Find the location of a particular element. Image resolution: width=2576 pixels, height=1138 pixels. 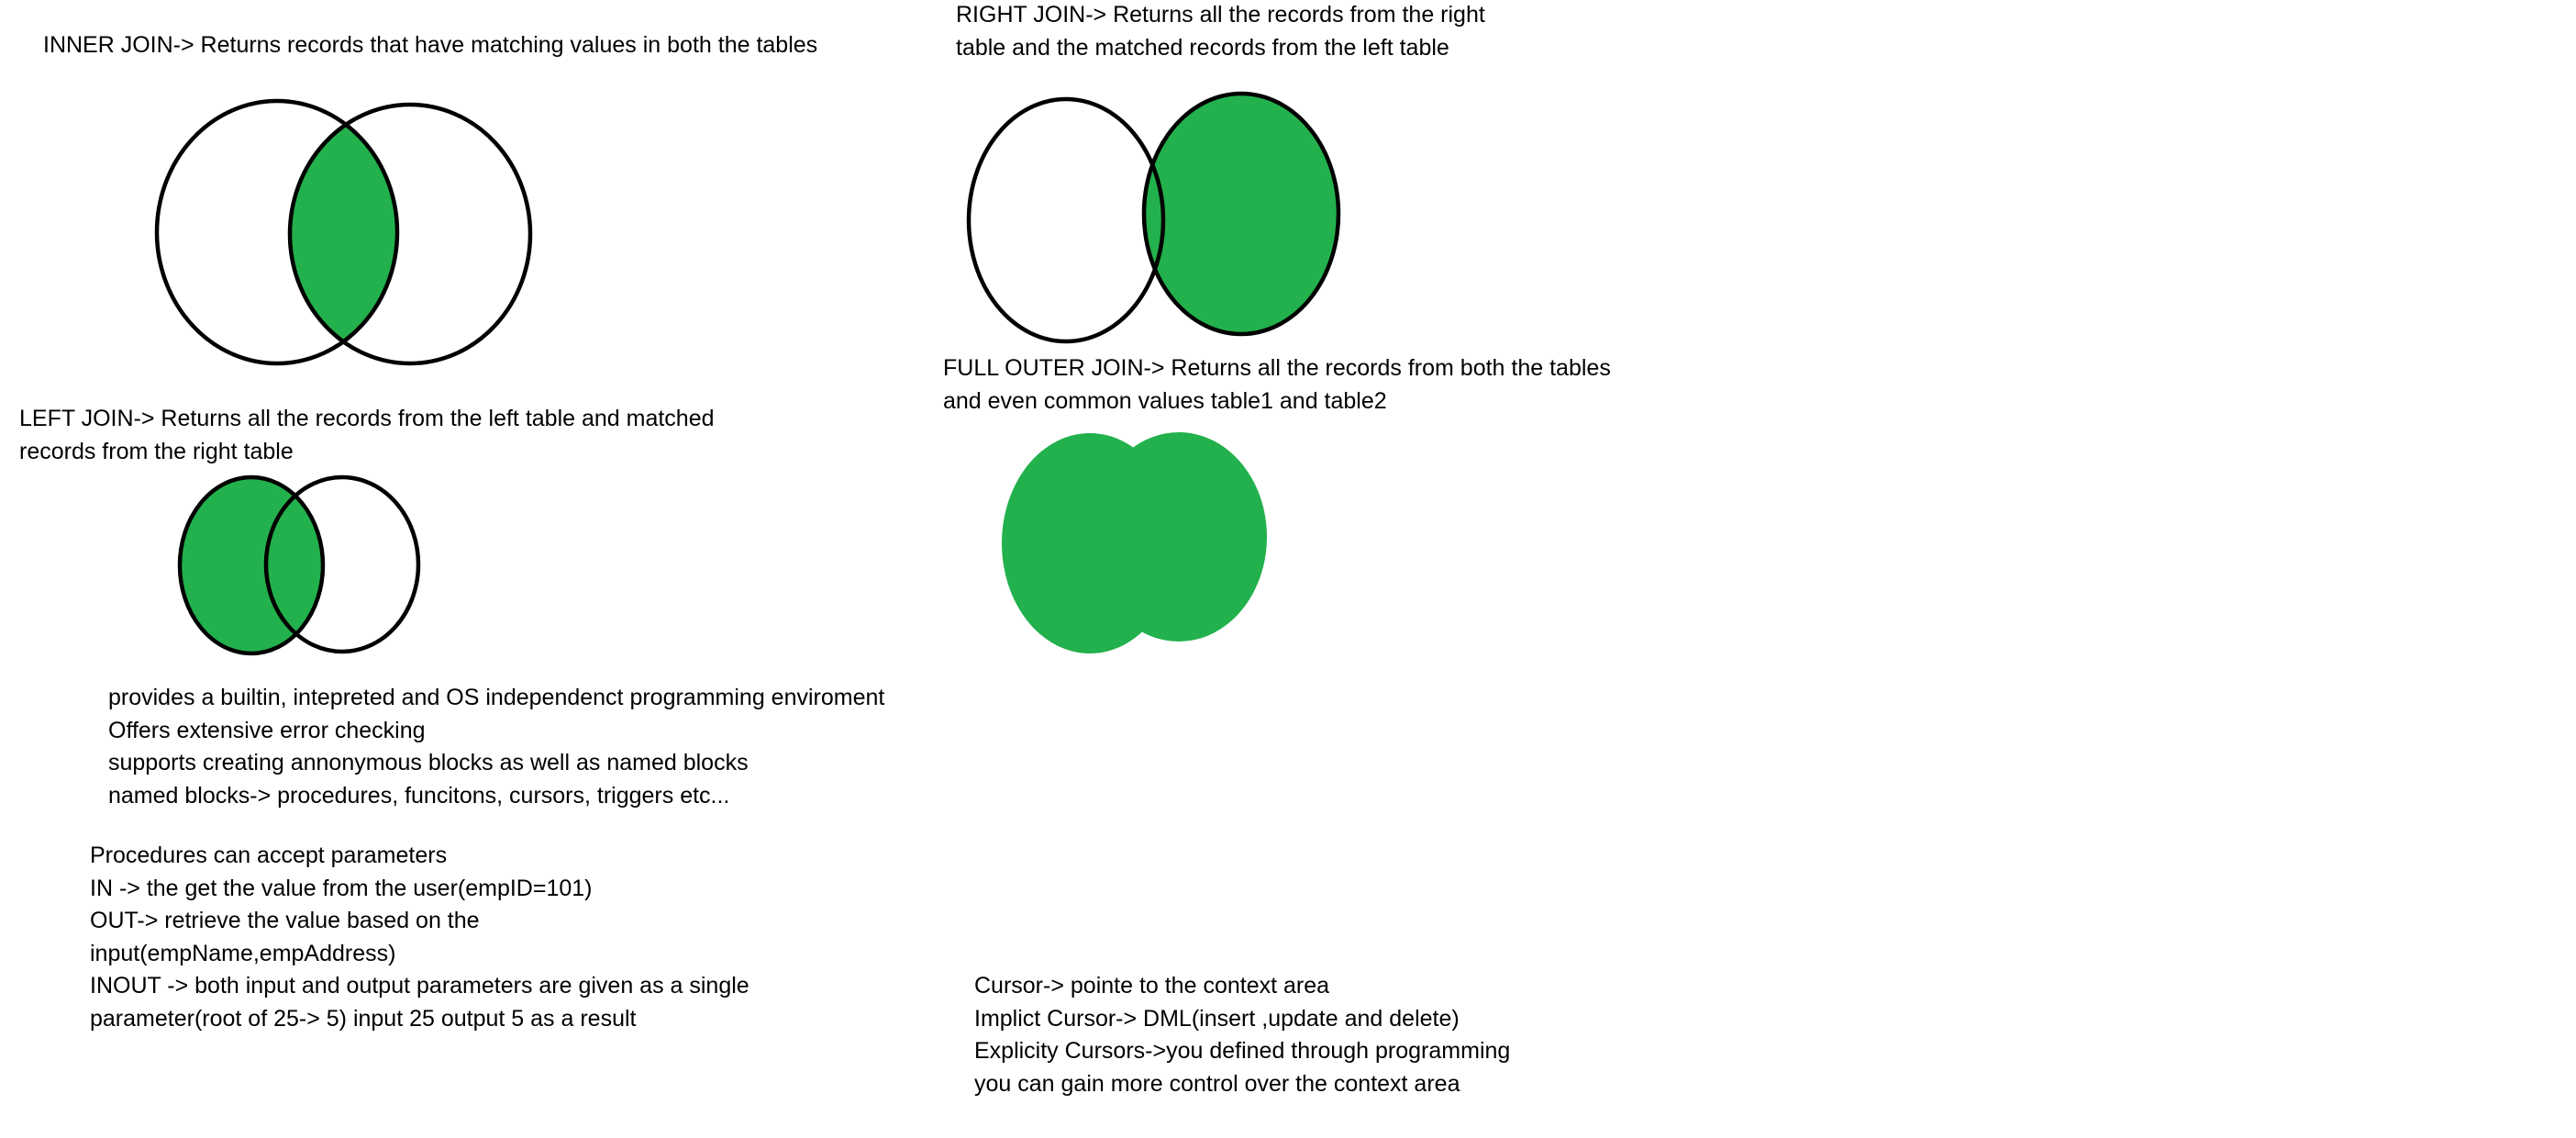

left-join-left-circle-fill is located at coordinates (251, 565).